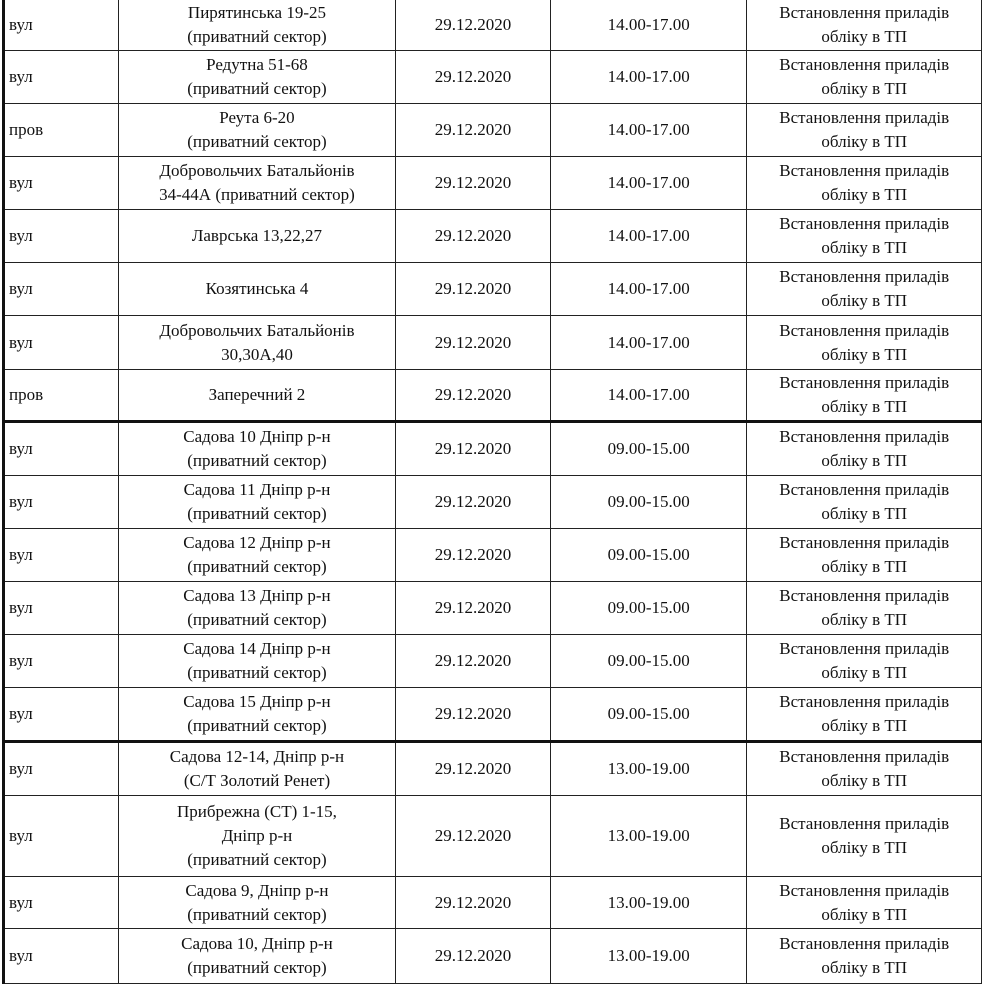 This screenshot has height=984, width=982. Describe the element at coordinates (257, 890) in the screenshot. I see `address-cell-line: Садова 9, Дніпр р-н` at that location.